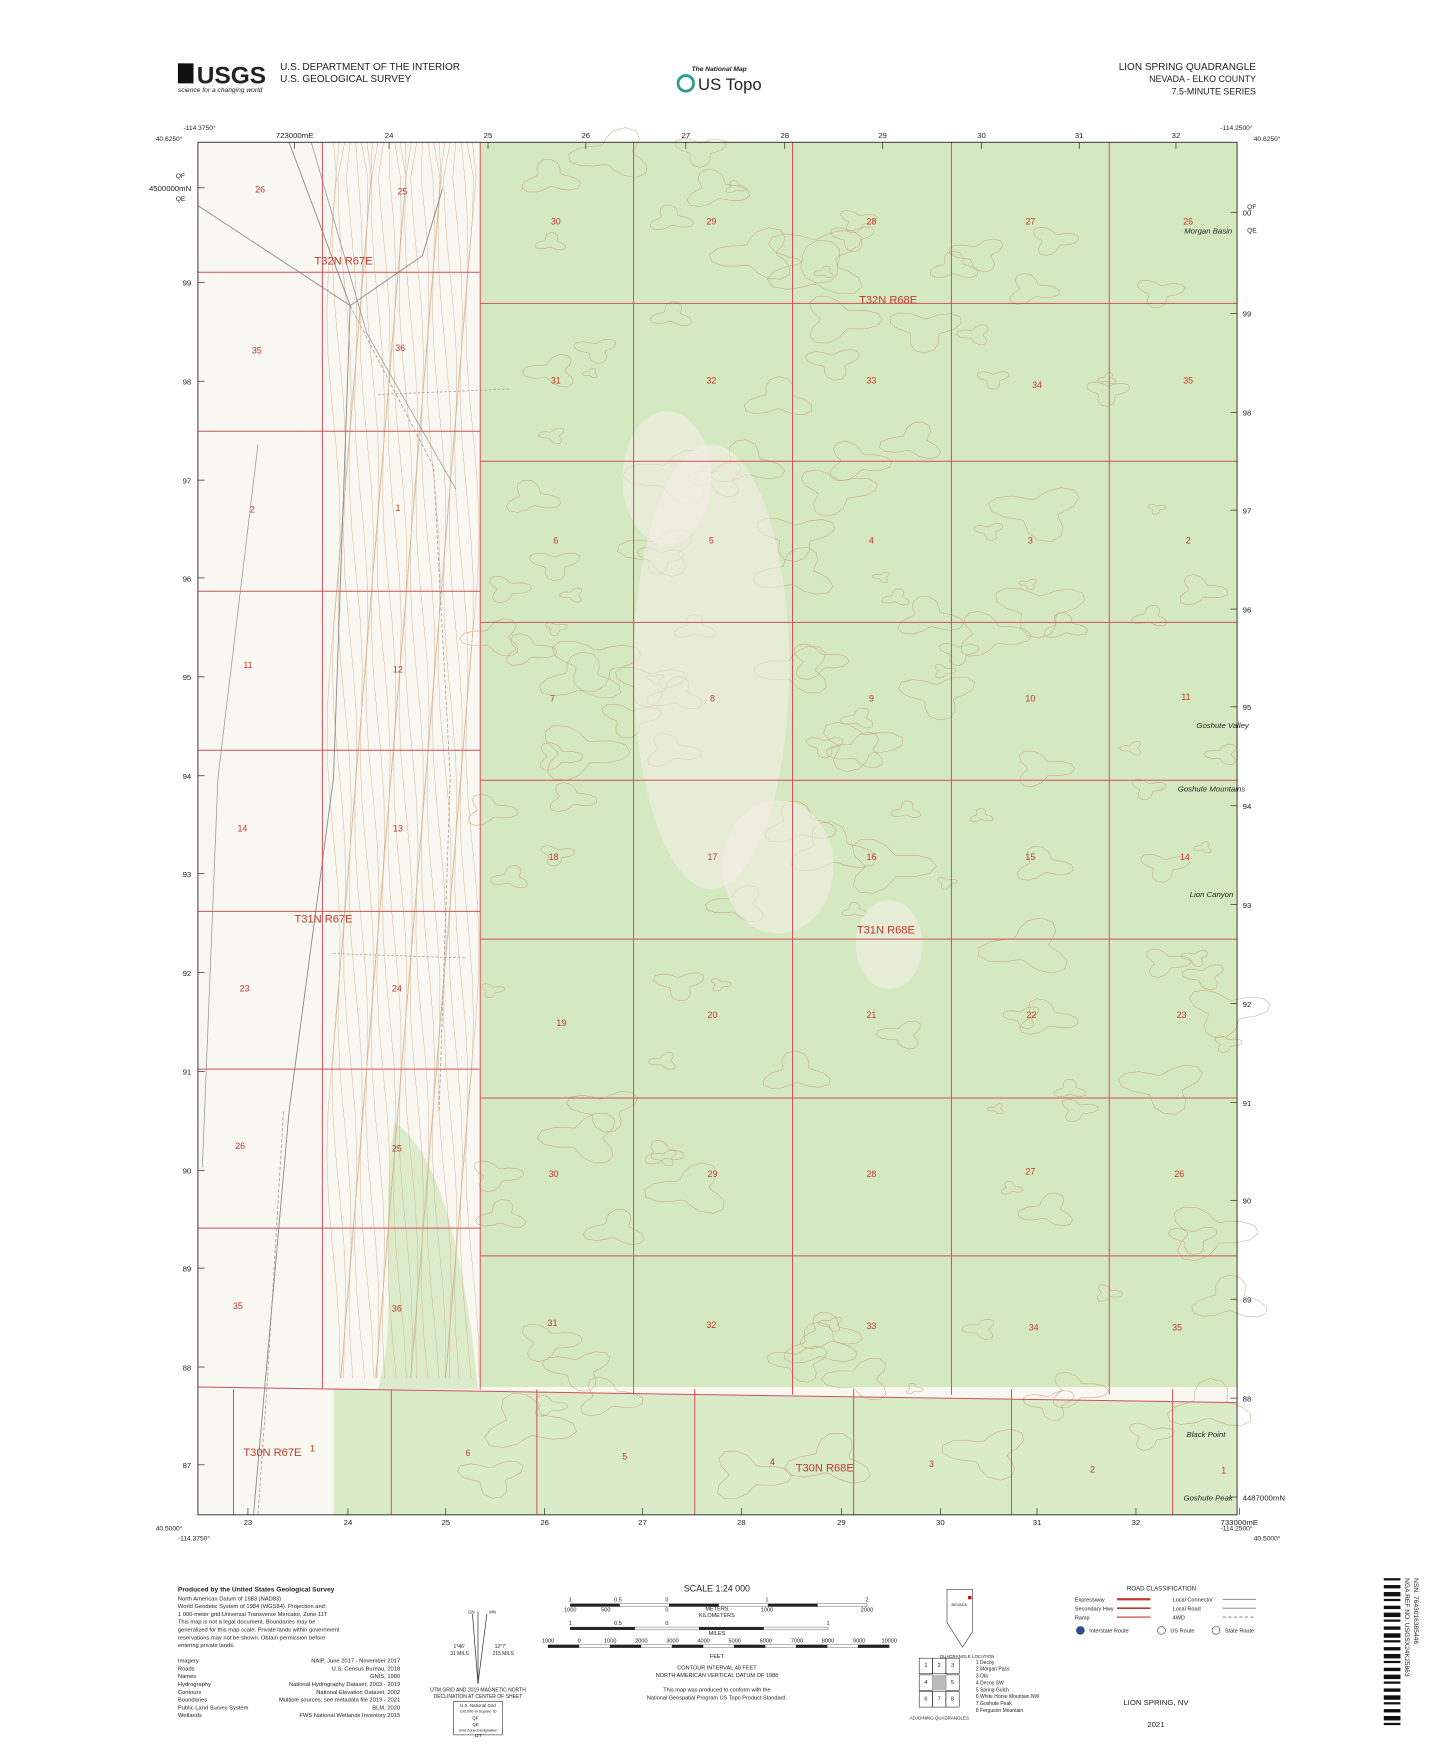  What do you see at coordinates (686, 135) in the screenshot?
I see `easting-label: 27` at bounding box center [686, 135].